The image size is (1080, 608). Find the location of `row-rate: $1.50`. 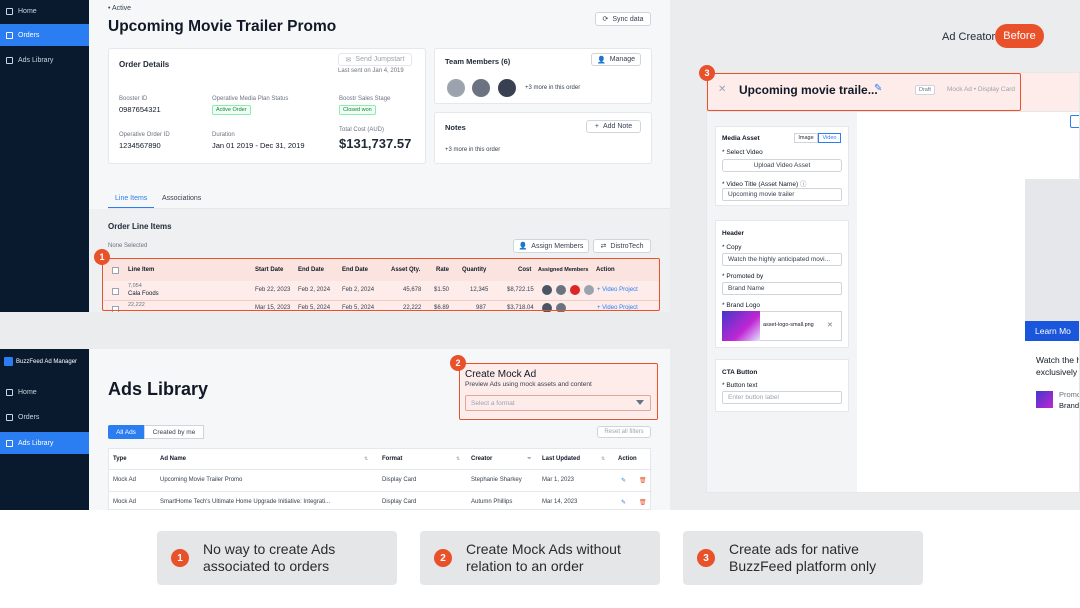

row-rate: $1.50 is located at coordinates (442, 290).